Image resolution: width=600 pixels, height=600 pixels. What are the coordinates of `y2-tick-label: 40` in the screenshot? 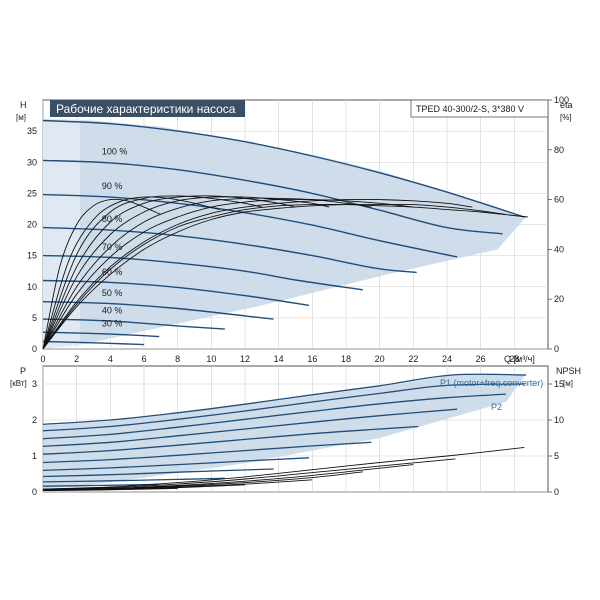 It's located at (559, 249).